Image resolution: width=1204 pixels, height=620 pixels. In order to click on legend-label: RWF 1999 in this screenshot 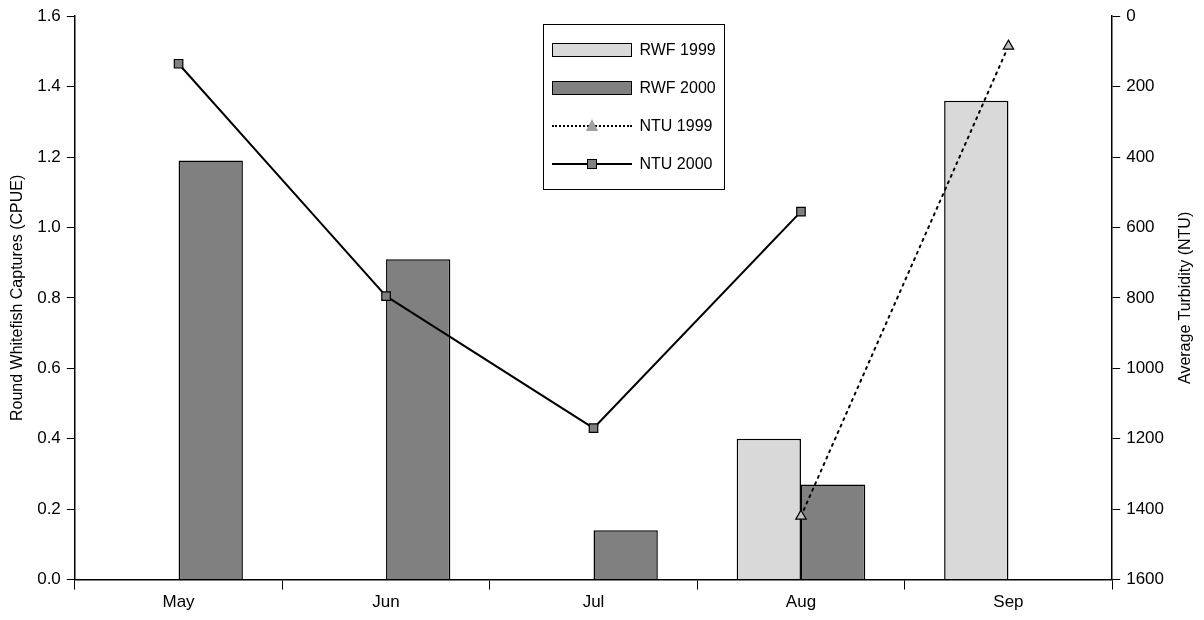, I will do `click(677, 50)`.